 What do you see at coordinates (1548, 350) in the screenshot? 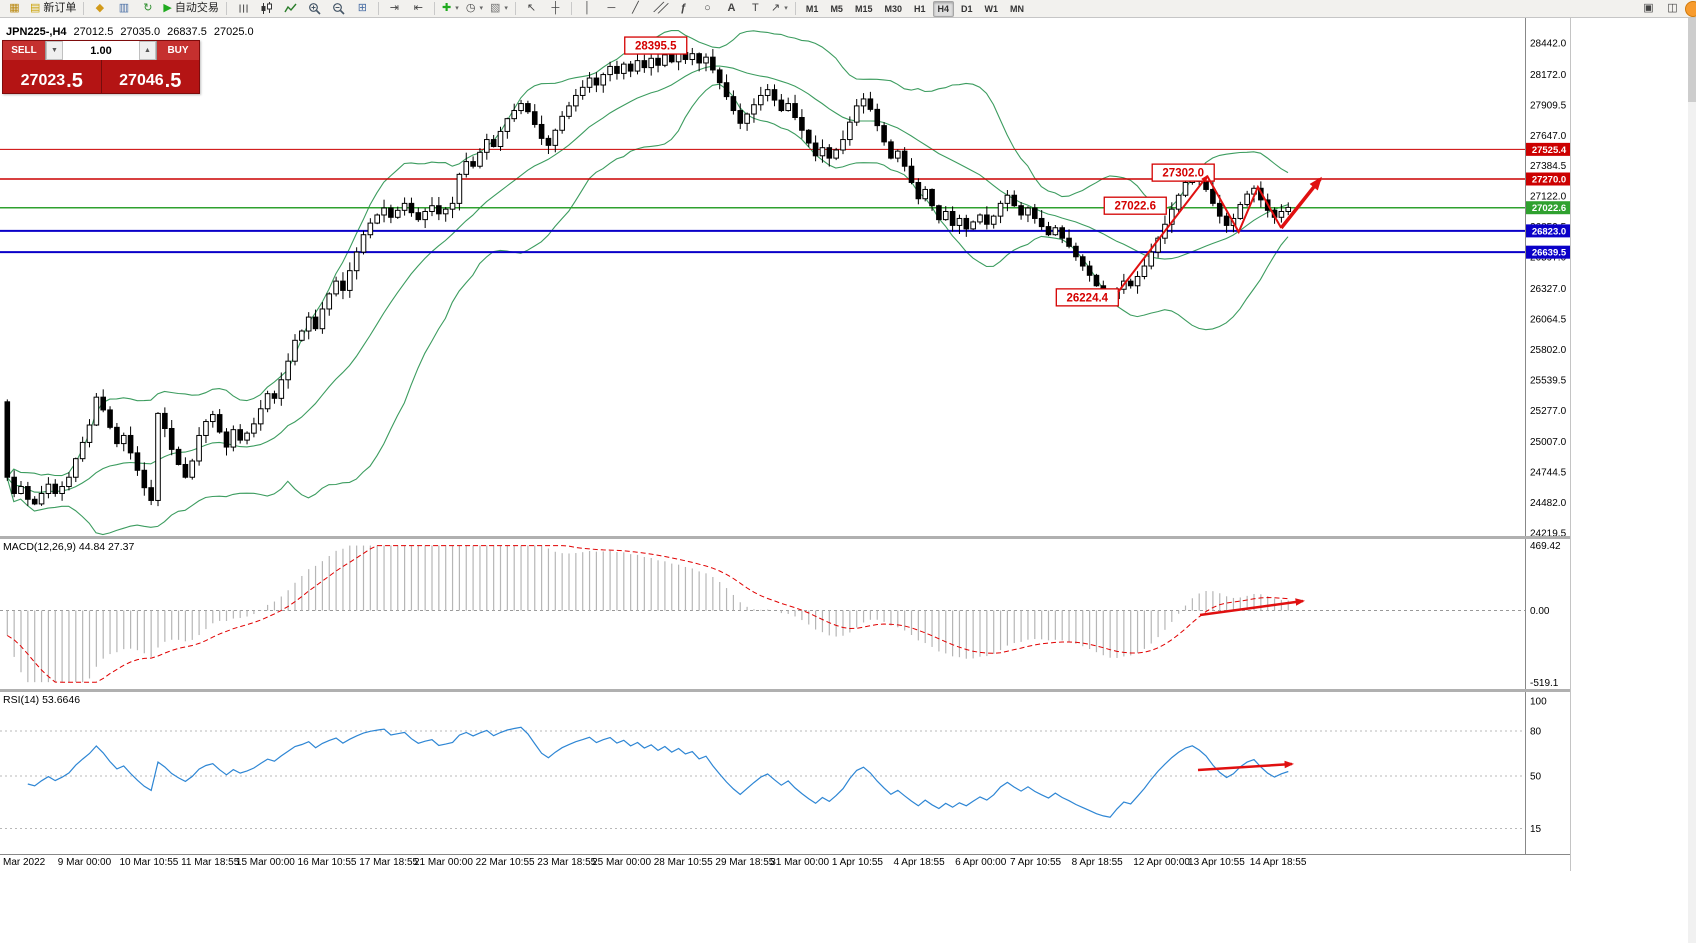
I see `svg-text: 25802.0` at bounding box center [1548, 350].